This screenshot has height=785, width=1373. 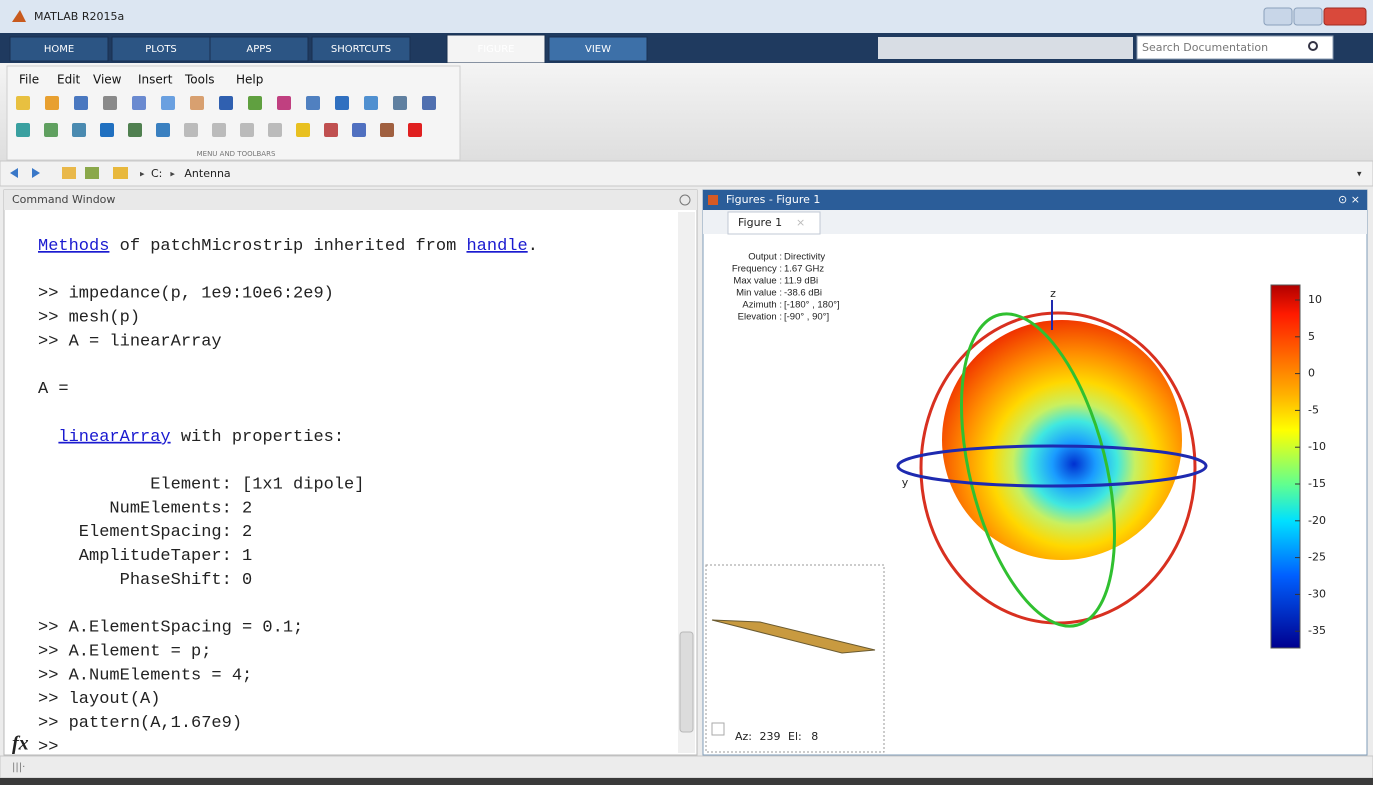 I want to click on path-segment: Antenna, so click(x=207, y=173).